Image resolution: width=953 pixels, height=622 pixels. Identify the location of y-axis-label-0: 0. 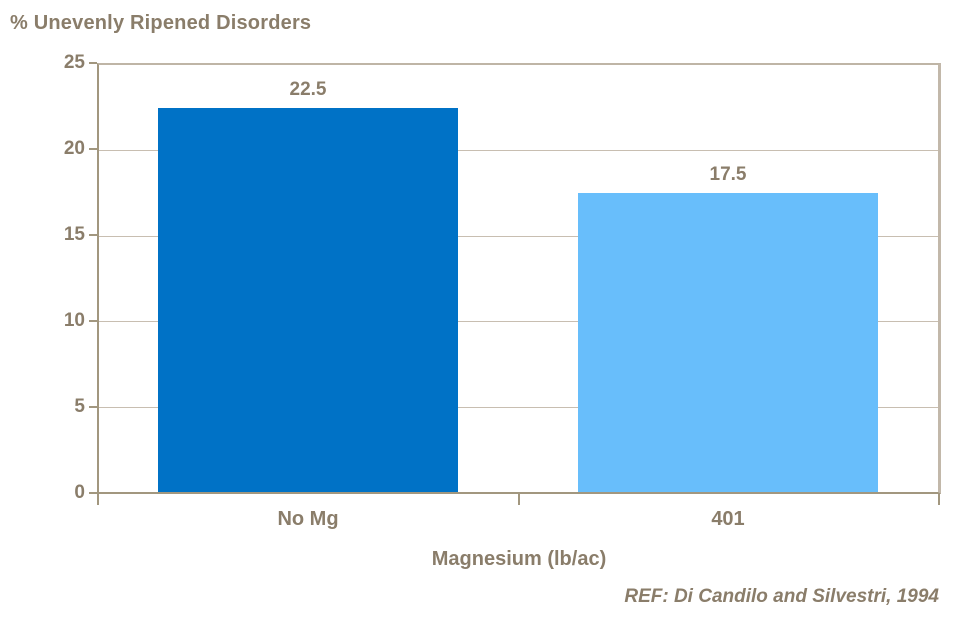
(79, 492).